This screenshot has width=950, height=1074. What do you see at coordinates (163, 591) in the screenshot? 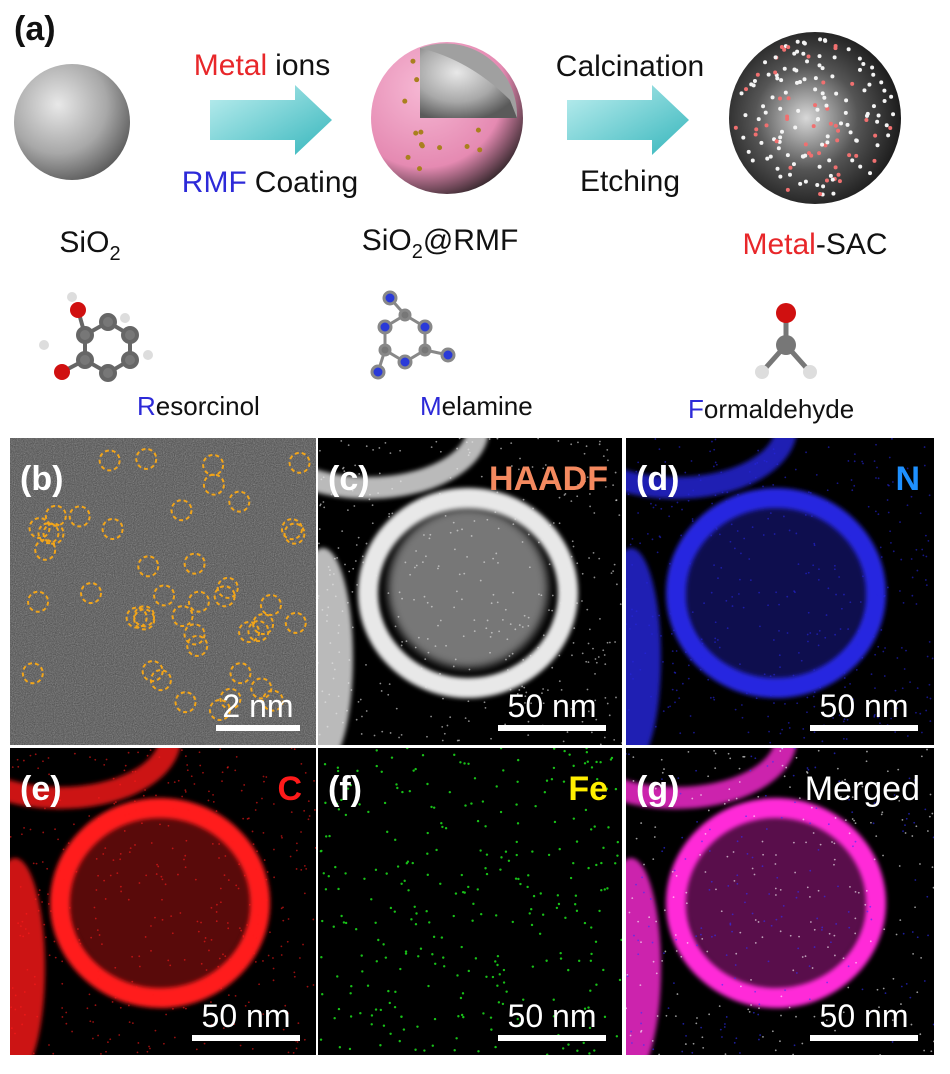
I see `image-panel: (b)2 nm` at bounding box center [163, 591].